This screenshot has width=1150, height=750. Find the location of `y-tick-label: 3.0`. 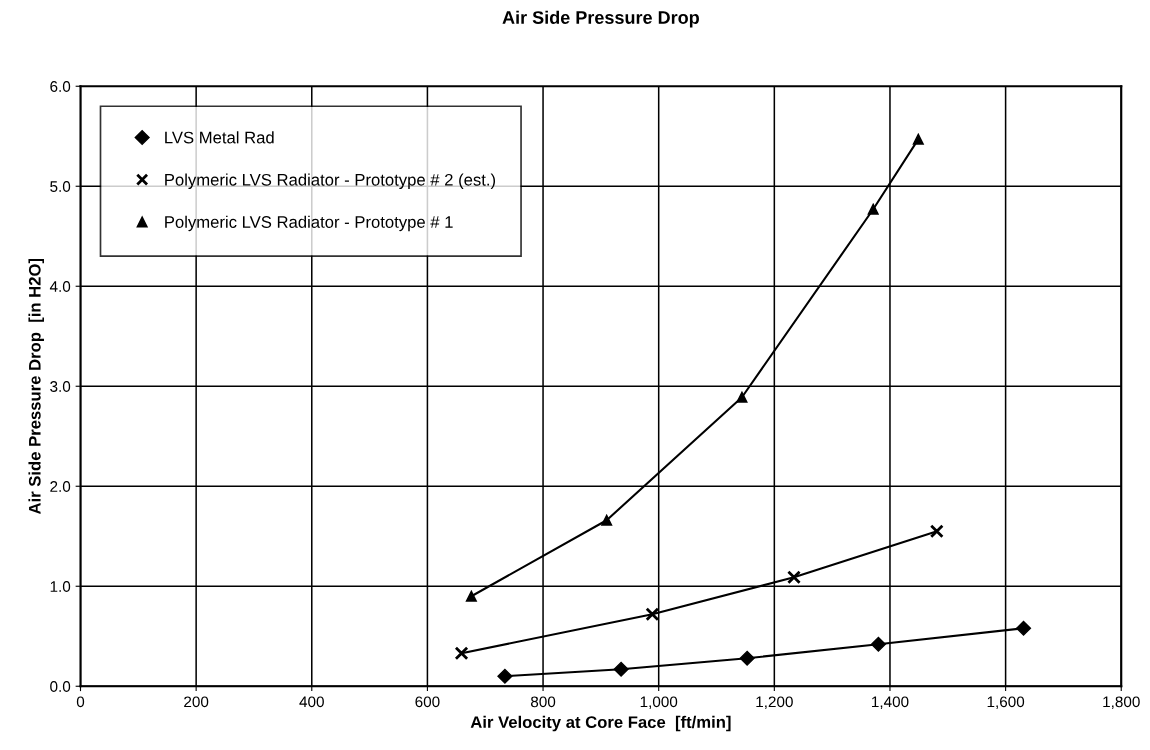

y-tick-label: 3.0 is located at coordinates (60, 386).